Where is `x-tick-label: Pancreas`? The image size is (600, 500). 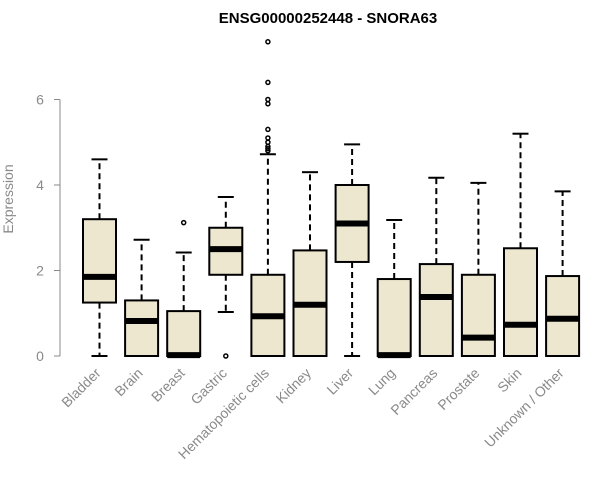
x-tick-label: Pancreas is located at coordinates (413, 391).